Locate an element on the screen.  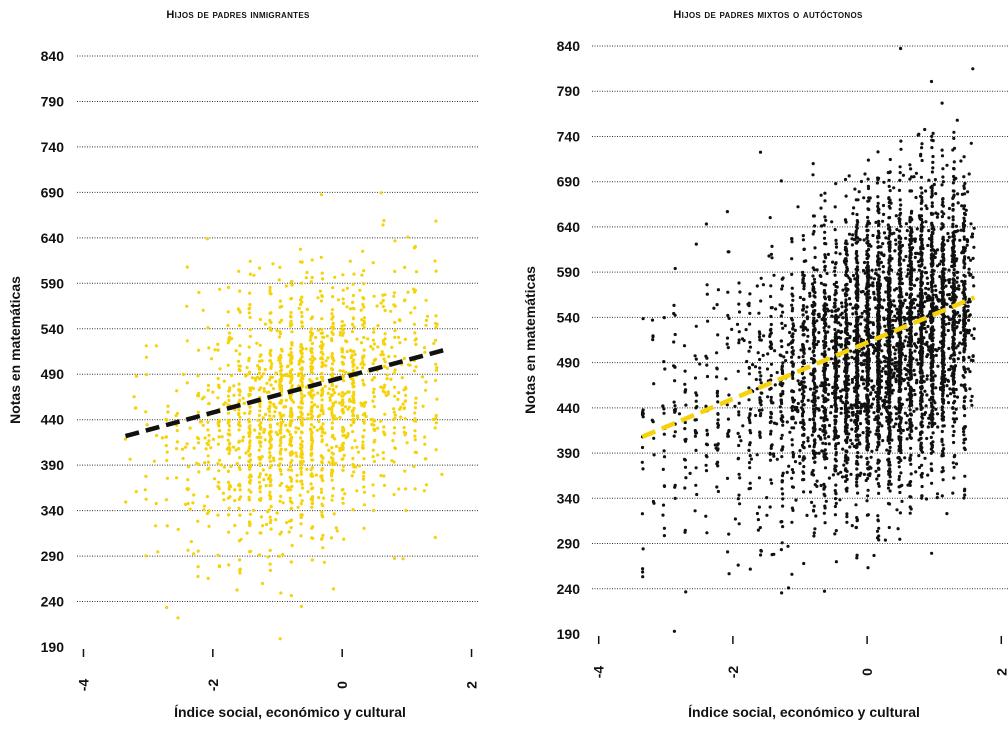
x-tick-label: 0 is located at coordinates (867, 672).